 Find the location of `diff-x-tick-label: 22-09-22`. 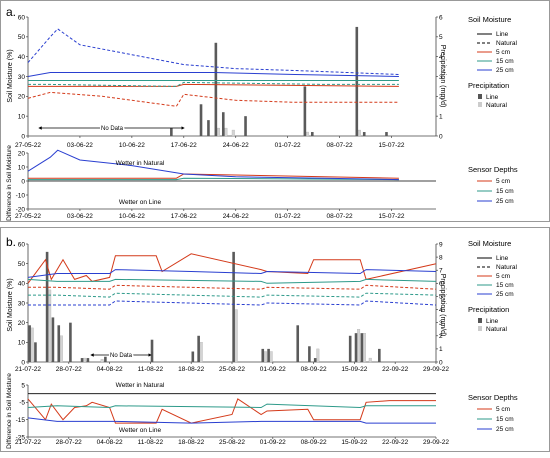

diff-x-tick-label: 22-09-22 is located at coordinates (395, 442).